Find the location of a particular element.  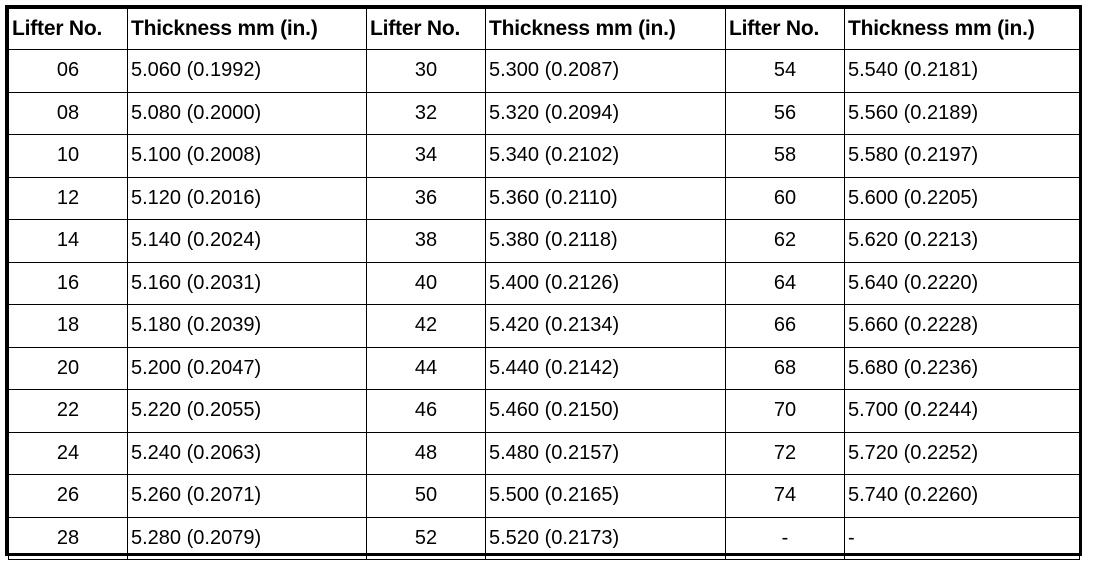

lifter-number-cell: 56 is located at coordinates (785, 113).